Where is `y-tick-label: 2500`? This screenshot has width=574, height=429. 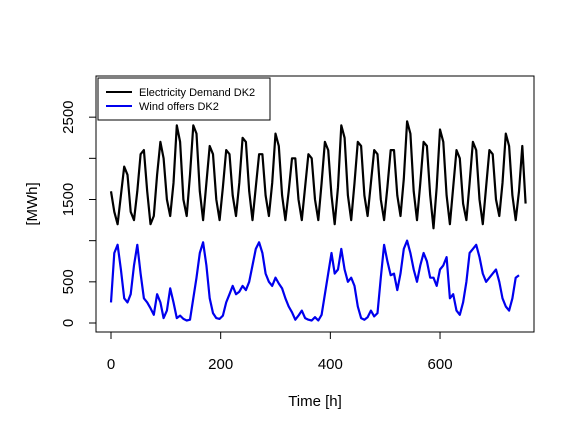
y-tick-label: 2500 is located at coordinates (68, 116).